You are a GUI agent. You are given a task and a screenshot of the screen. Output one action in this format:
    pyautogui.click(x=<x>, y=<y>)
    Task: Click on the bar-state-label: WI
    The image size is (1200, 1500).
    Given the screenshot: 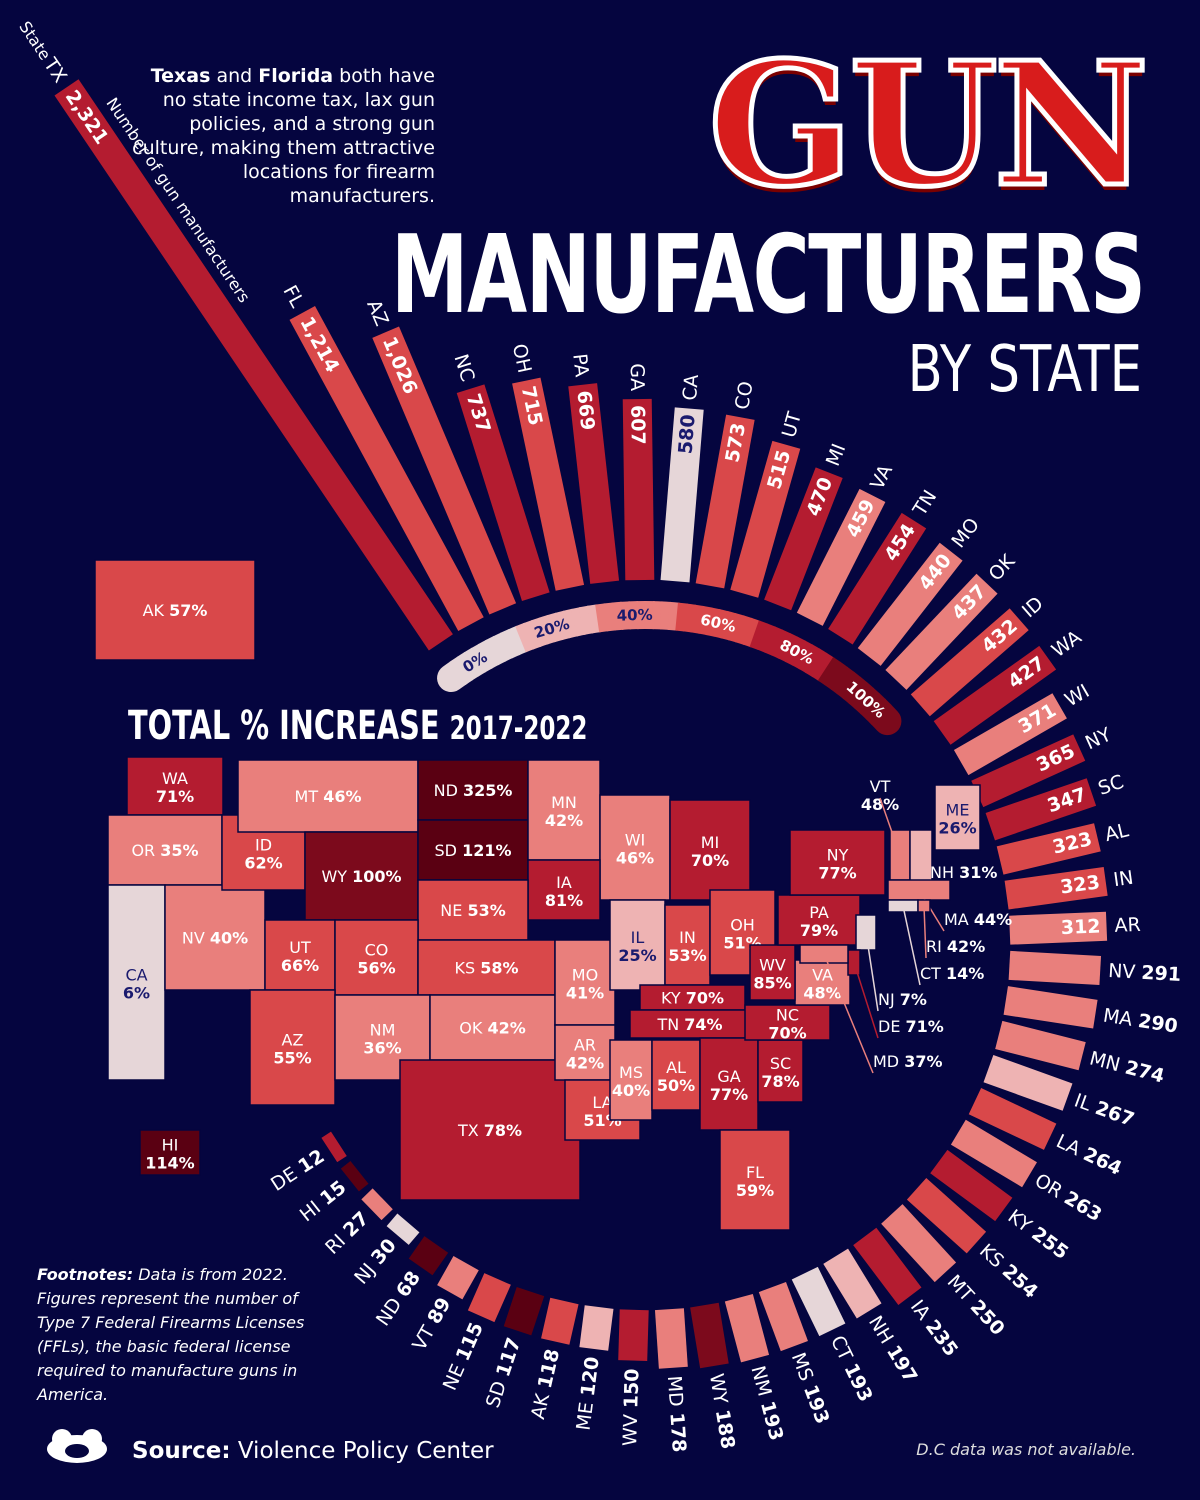 What is the action you would take?
    pyautogui.click(x=1077, y=695)
    